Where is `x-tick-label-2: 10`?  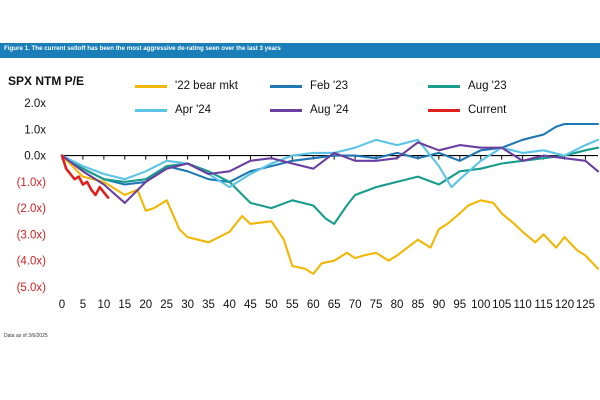
x-tick-label-2: 10 is located at coordinates (103, 305).